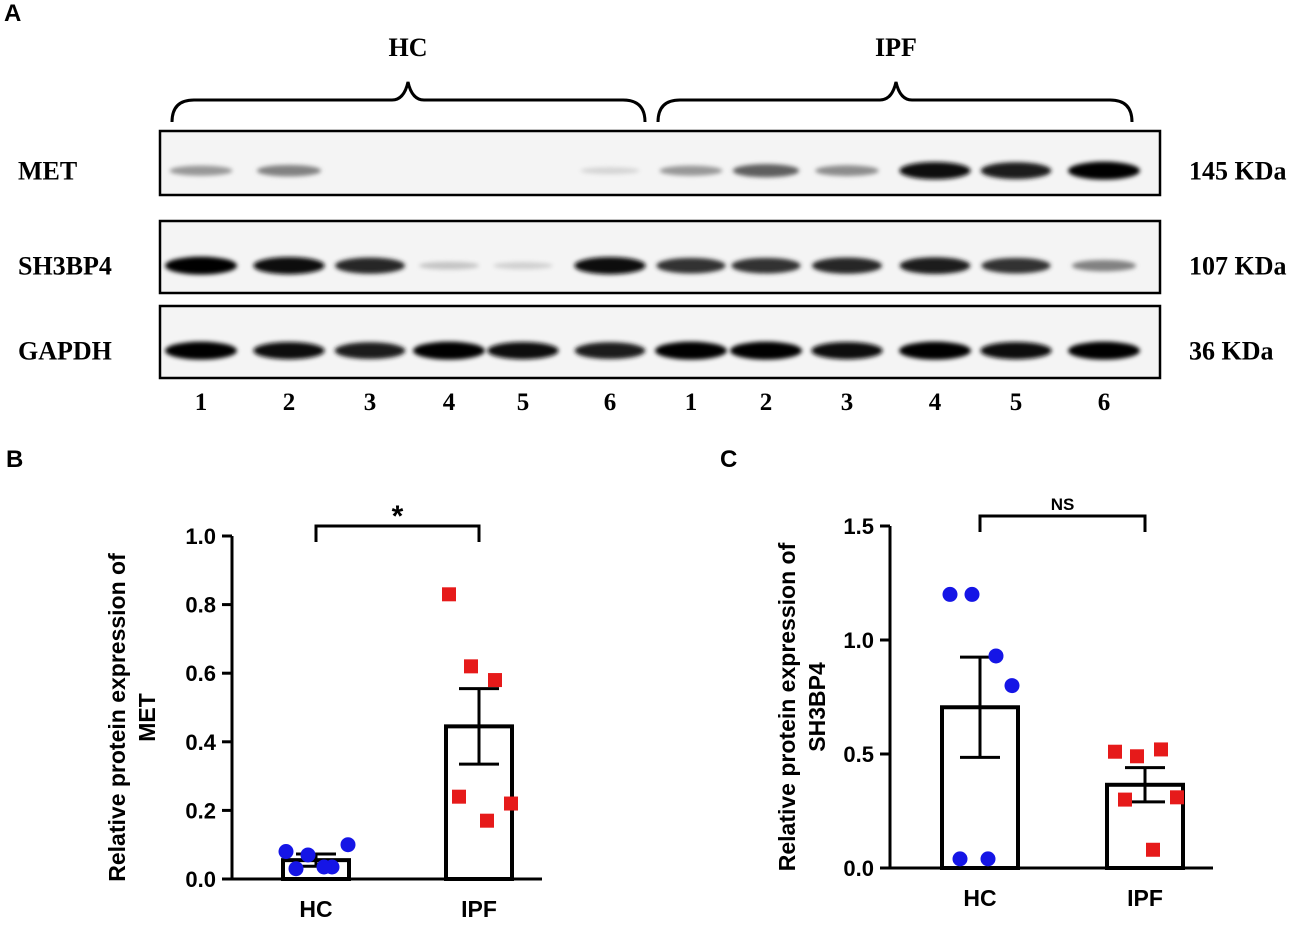  What do you see at coordinates (200, 605) in the screenshot?
I see `y-tick-label: 0.8` at bounding box center [200, 605].